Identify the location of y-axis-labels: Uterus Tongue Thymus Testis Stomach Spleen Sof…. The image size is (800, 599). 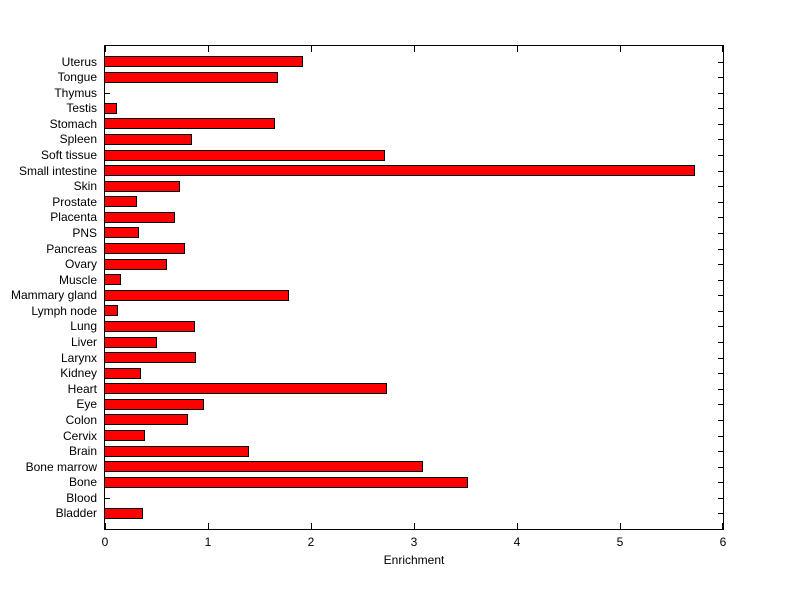
(50, 287).